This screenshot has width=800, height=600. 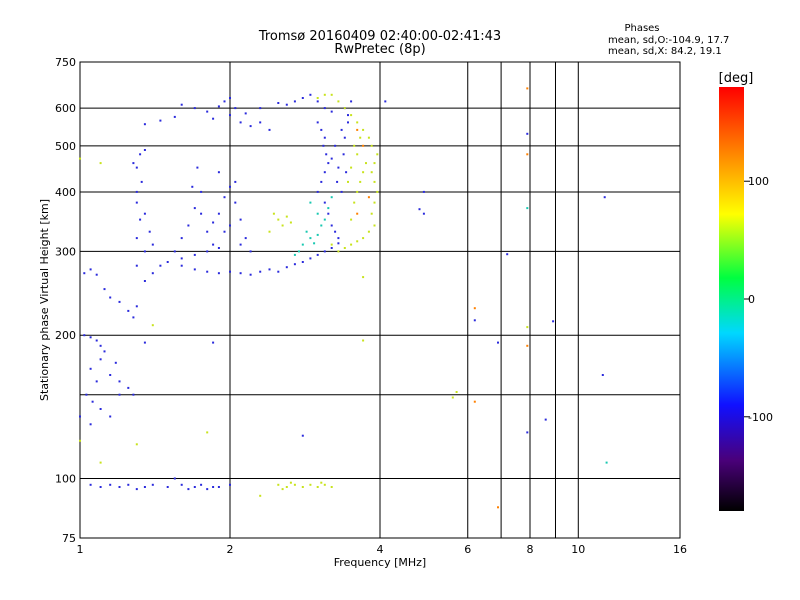 I want to click on y-axis-ticks: 75 100 200 300 400 500 600 750, so click(x=65, y=300).